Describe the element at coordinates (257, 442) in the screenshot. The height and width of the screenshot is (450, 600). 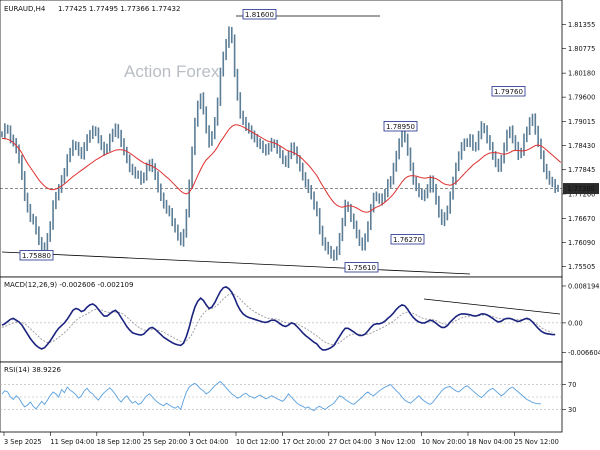
I see `time-tick-label: 10 Oct 12:00` at that location.